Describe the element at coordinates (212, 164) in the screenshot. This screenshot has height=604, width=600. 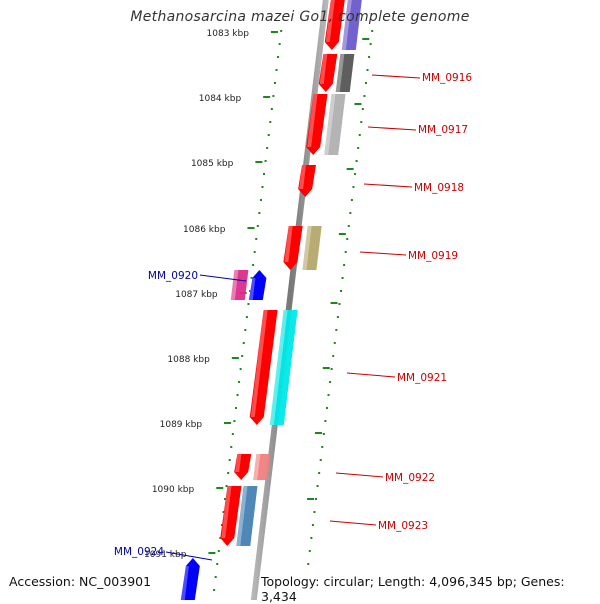
I see `ruler-tick-label: 1085 kbp` at that location.